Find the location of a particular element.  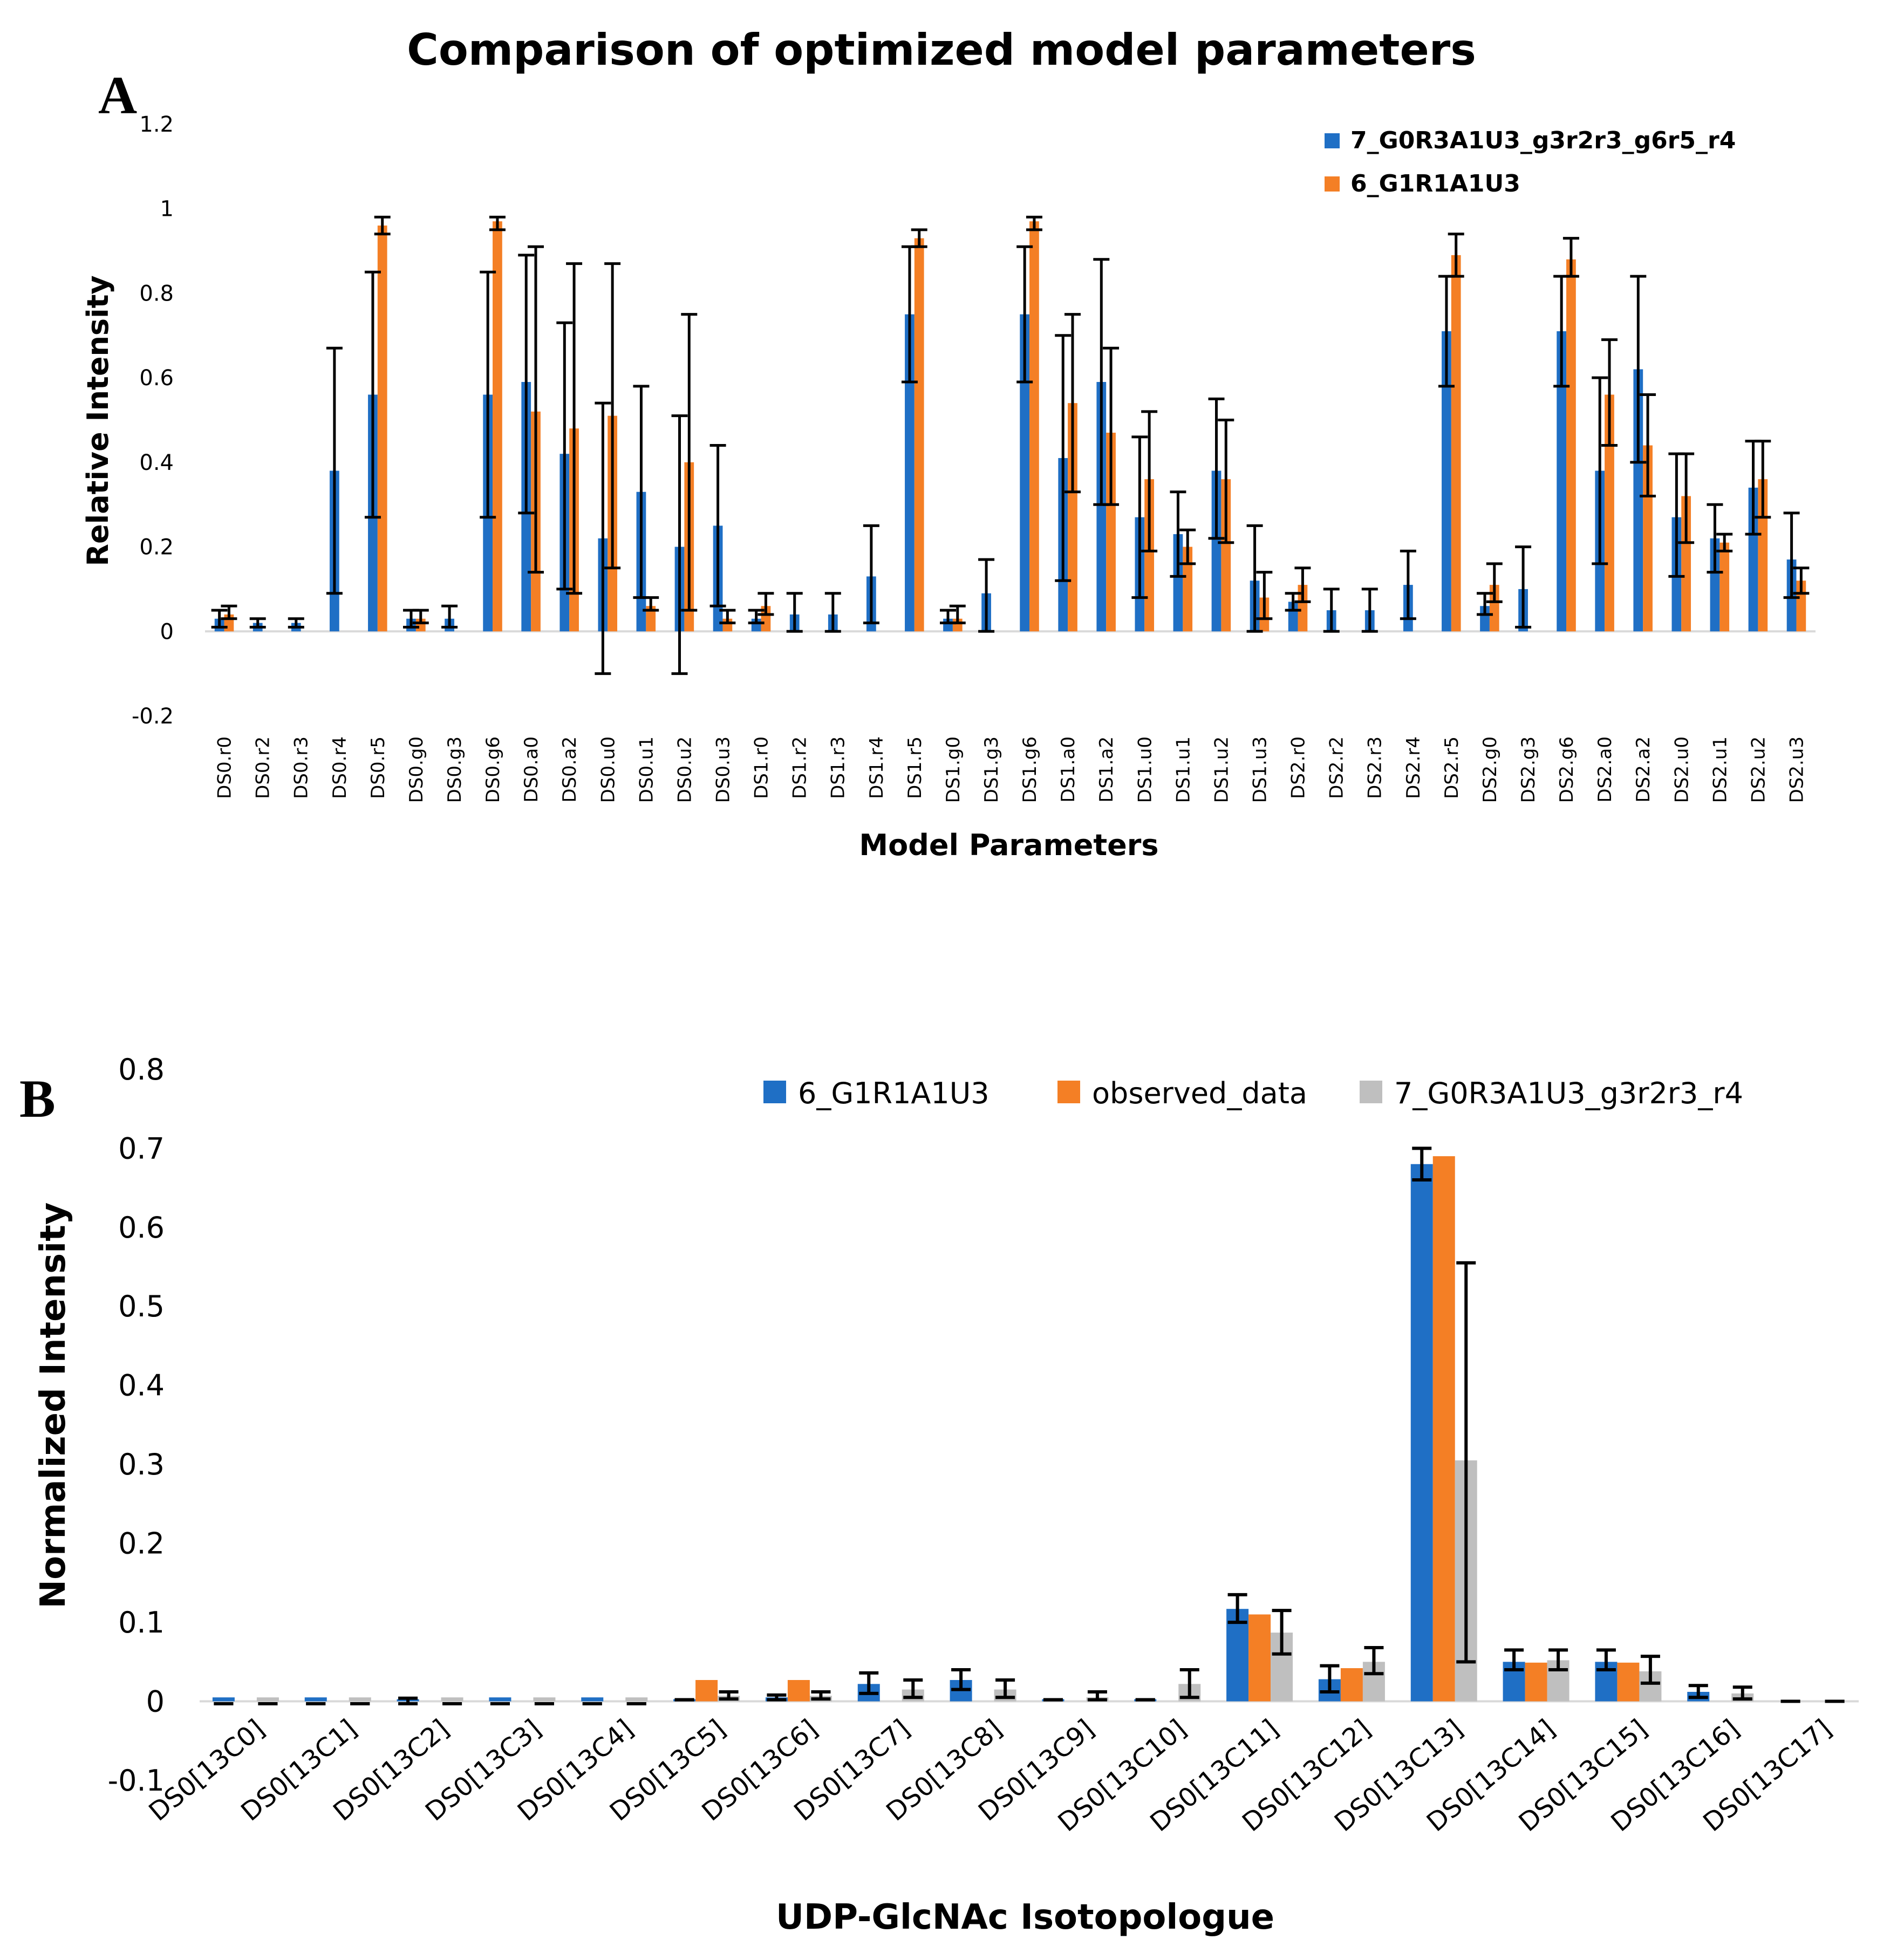

y-tick-label: -0.2 is located at coordinates (153, 717).